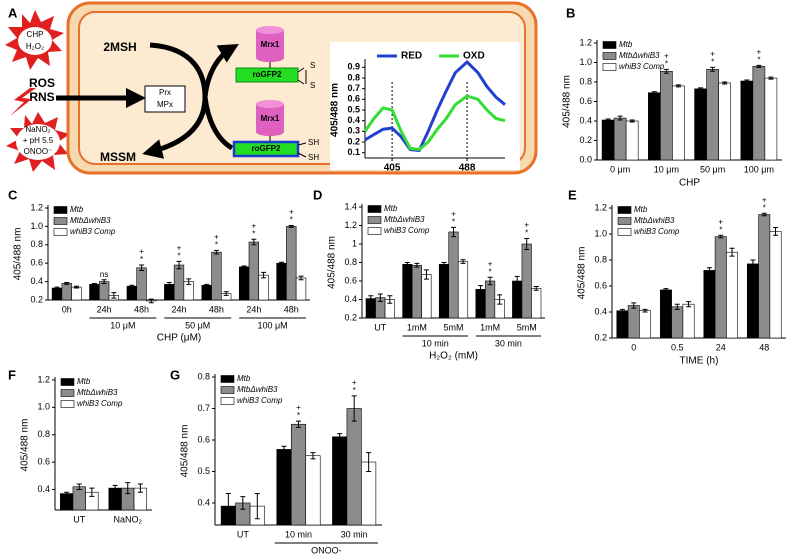 Image resolution: width=800 pixels, height=558 pixels. Describe the element at coordinates (411, 56) in the screenshot. I see `legend-label: RED` at that location.